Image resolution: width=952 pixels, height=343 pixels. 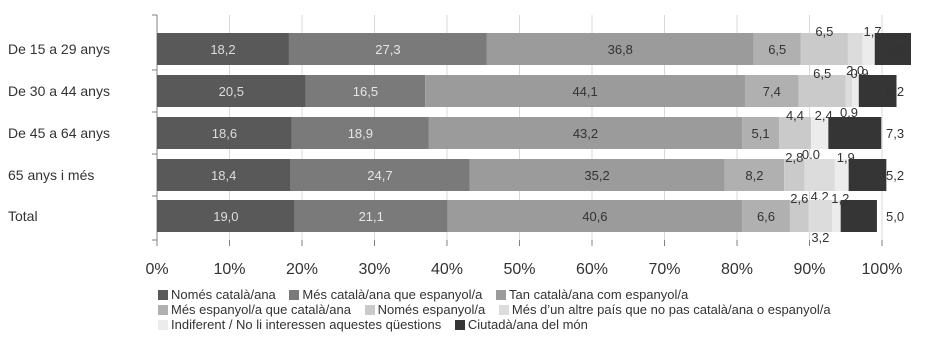 I want to click on x-tick-labels: 0% 10% 20% 30% 40% 50% 60% 70% 80% 90% 100%, so click(x=523, y=269).